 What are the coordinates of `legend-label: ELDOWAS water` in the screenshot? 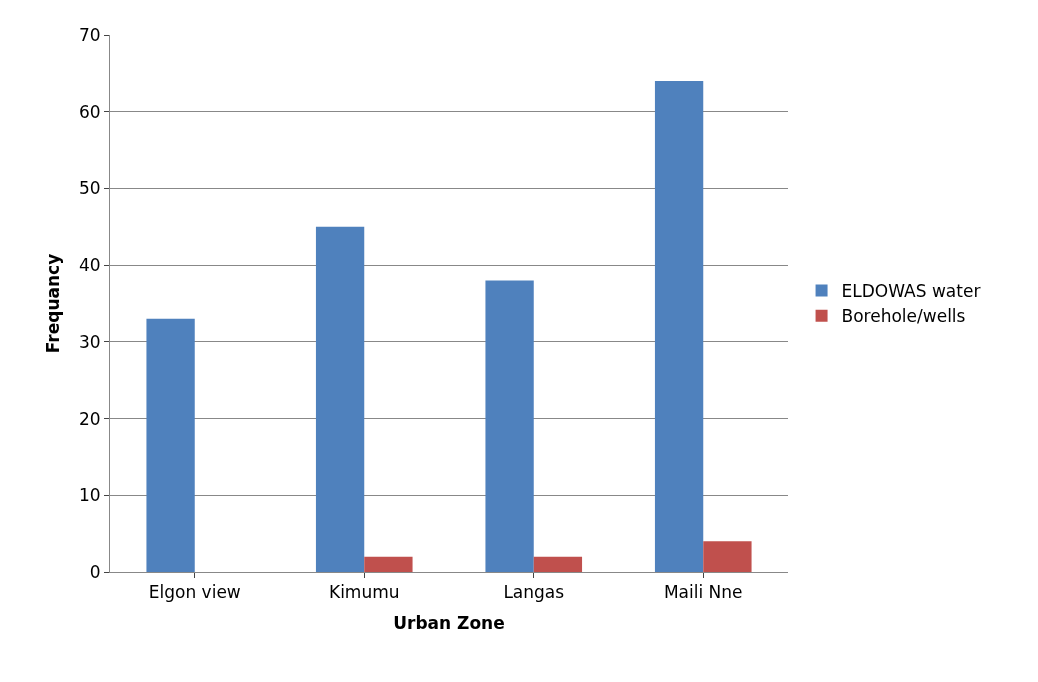 It's located at (911, 291).